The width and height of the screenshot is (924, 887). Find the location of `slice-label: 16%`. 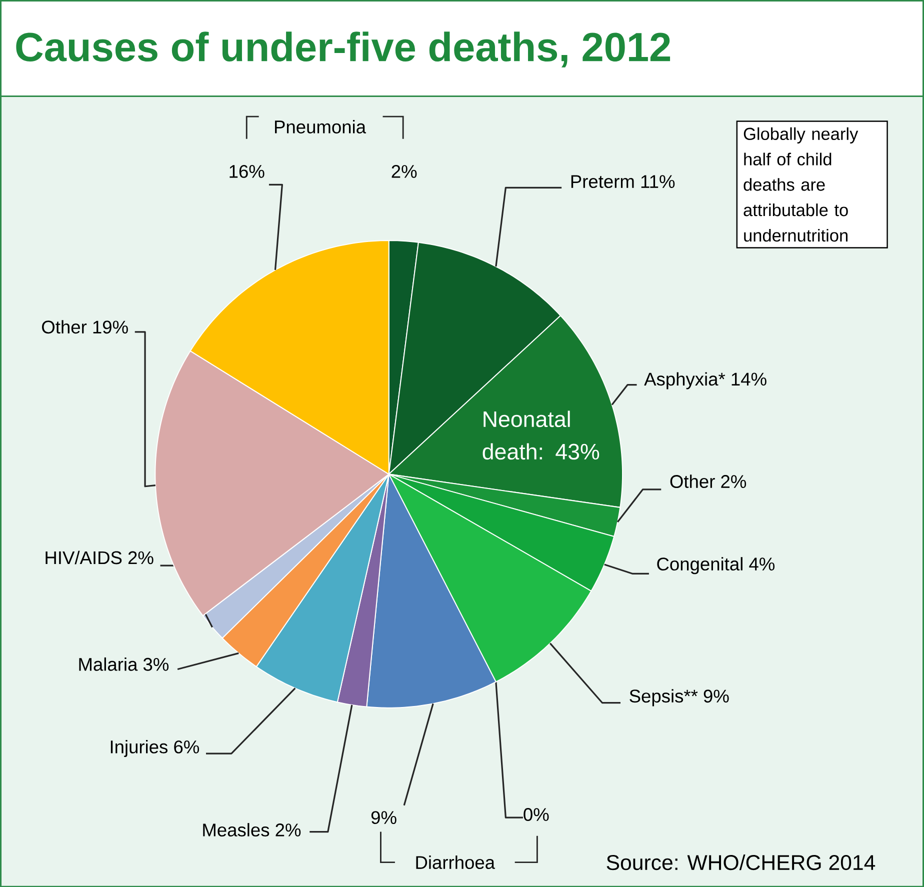

slice-label: 16% is located at coordinates (247, 171).